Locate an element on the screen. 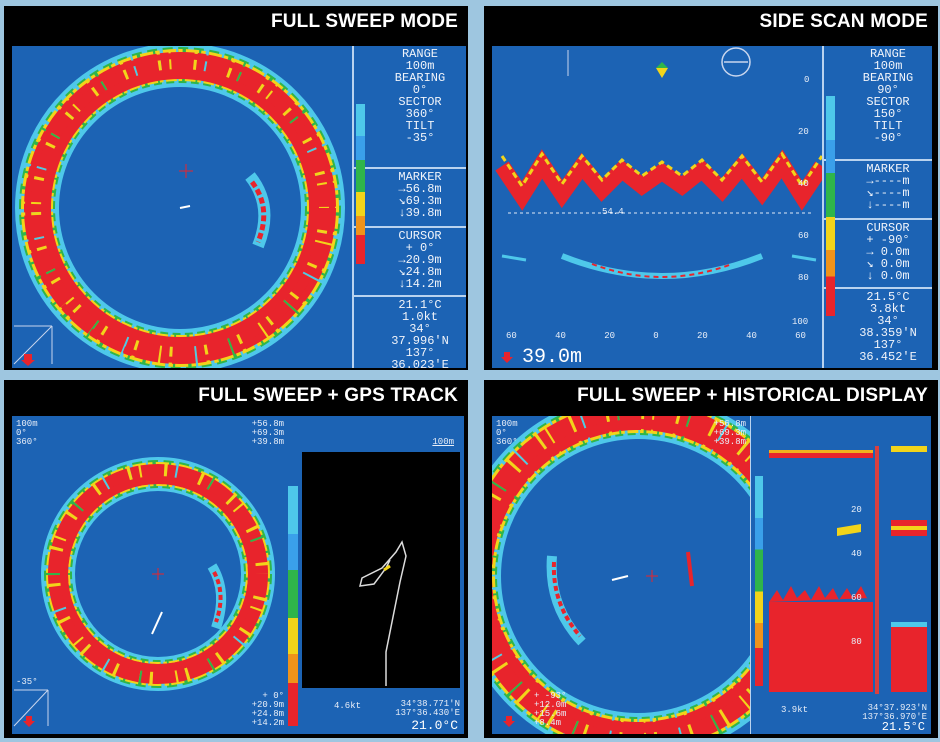 The width and height of the screenshot is (940, 742). temperature-readout: 21.5°C is located at coordinates (903, 727).